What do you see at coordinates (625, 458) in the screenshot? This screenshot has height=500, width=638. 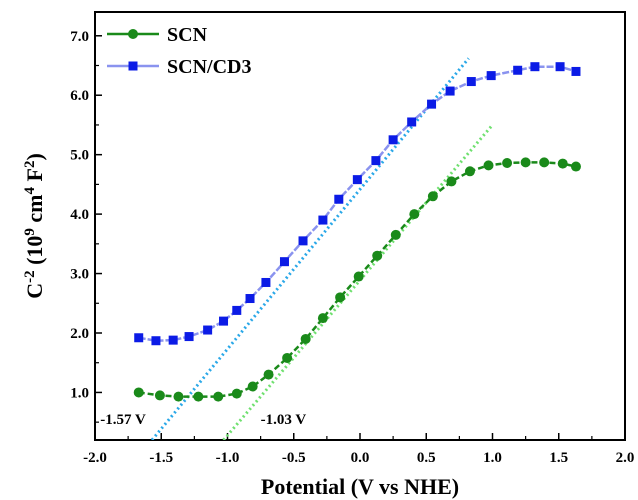 I see `x-tick-label: 2.0` at bounding box center [625, 458].